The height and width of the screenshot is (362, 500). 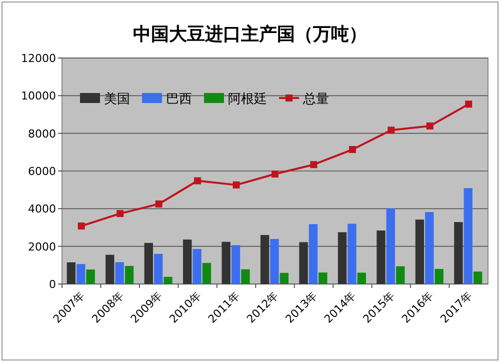 What do you see at coordinates (250, 34) in the screenshot?
I see `chart-title: 中国大豆进口主产国（万吨）` at bounding box center [250, 34].